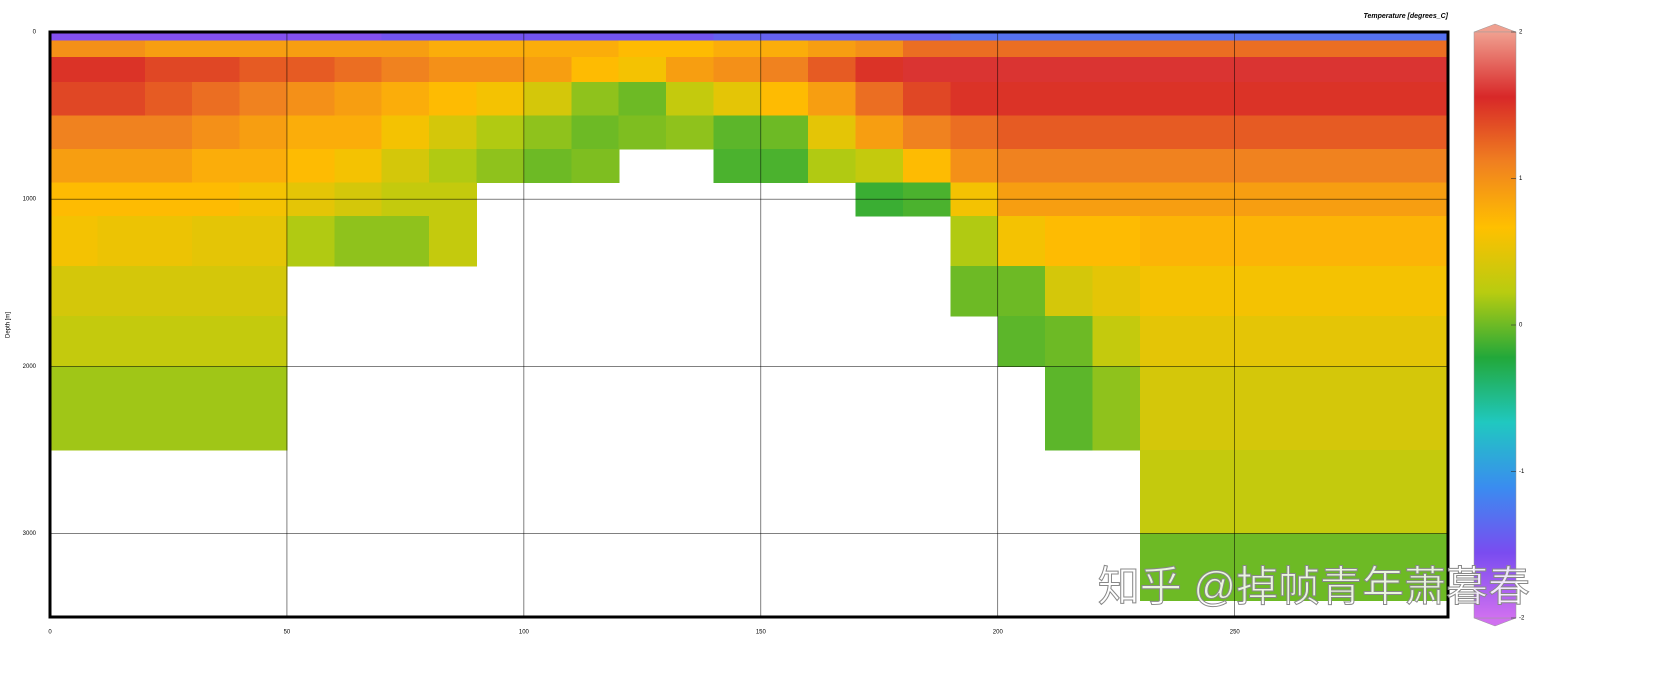 The height and width of the screenshot is (690, 1656). What do you see at coordinates (9, 325) in the screenshot?
I see `y-axis-label: Depth [m]` at bounding box center [9, 325].